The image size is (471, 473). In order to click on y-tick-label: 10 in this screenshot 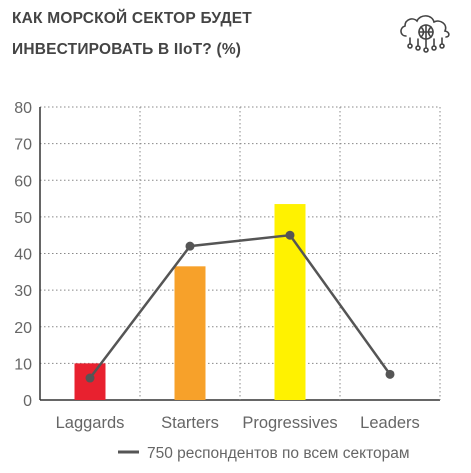, I will do `click(23, 364)`.